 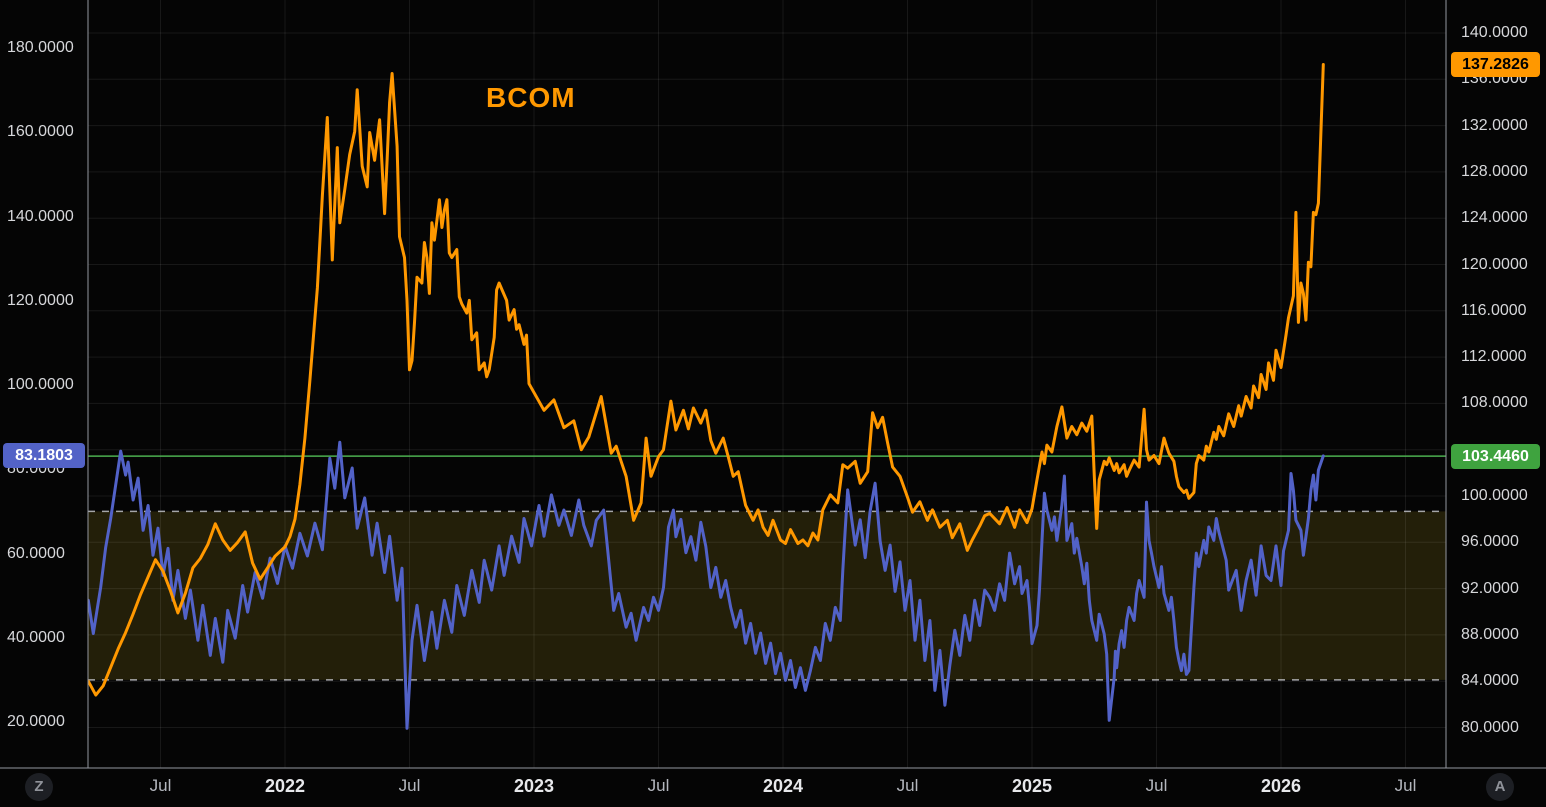 I want to click on left-axis-tick-label: 140.0000, so click(x=40, y=216).